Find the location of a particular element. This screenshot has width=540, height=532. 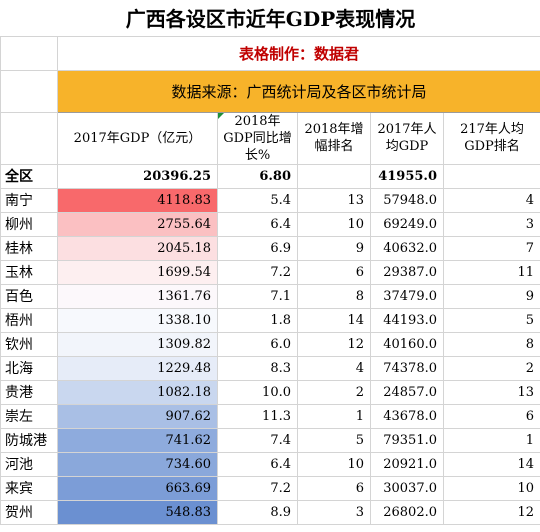

table-row: 南宁 4118.83 5.4 13 57948.0 4 is located at coordinates (270, 200).